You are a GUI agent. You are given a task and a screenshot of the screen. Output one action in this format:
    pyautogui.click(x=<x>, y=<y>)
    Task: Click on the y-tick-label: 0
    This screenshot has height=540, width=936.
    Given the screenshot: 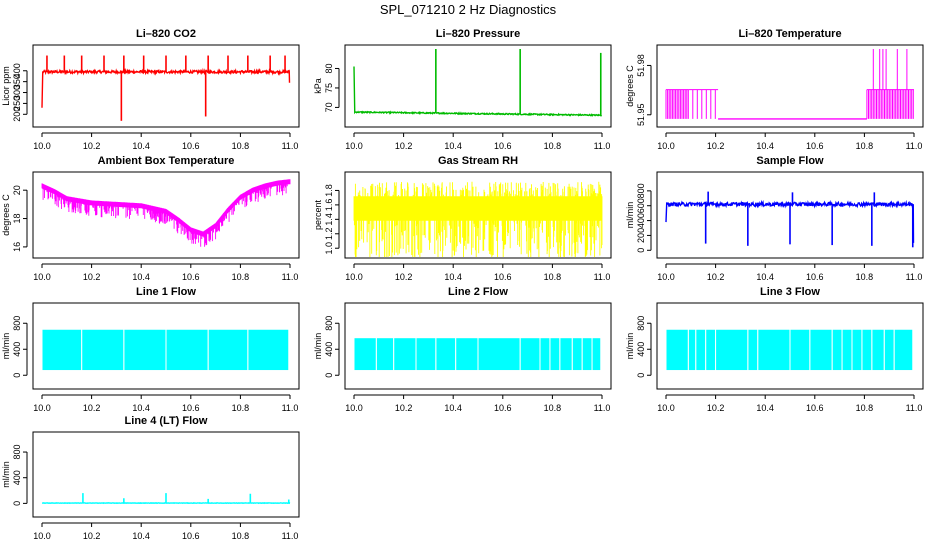 What is the action you would take?
    pyautogui.click(x=17, y=375)
    